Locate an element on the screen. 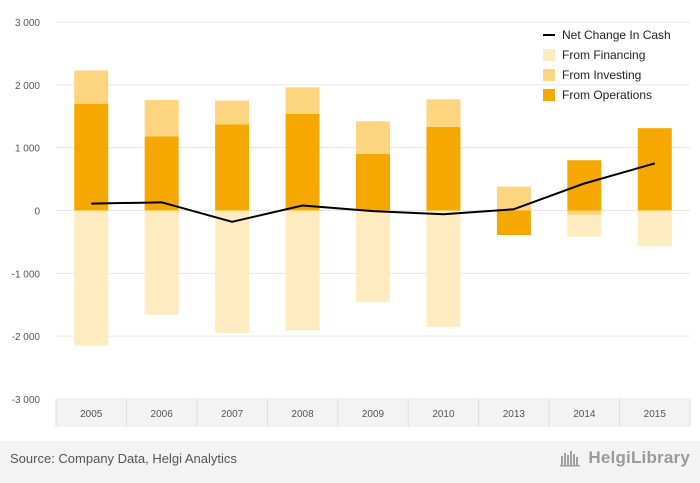  y-tick-label: 0 is located at coordinates (37, 212).